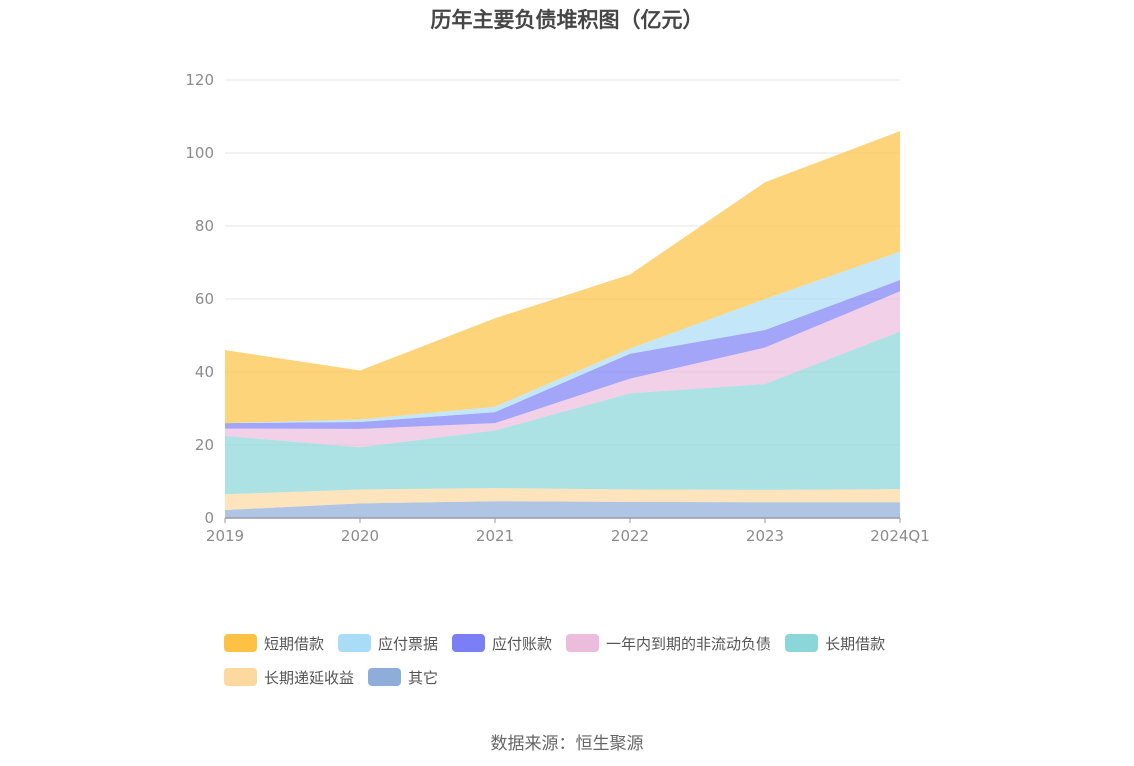 The width and height of the screenshot is (1134, 766). What do you see at coordinates (294, 643) in the screenshot?
I see `legend-label: 短期借款` at bounding box center [294, 643].